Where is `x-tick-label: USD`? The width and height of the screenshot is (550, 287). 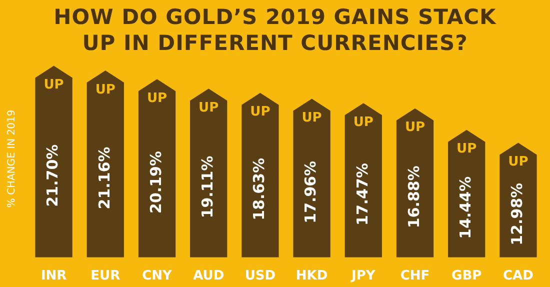
x-tick-label: USD is located at coordinates (260, 276).